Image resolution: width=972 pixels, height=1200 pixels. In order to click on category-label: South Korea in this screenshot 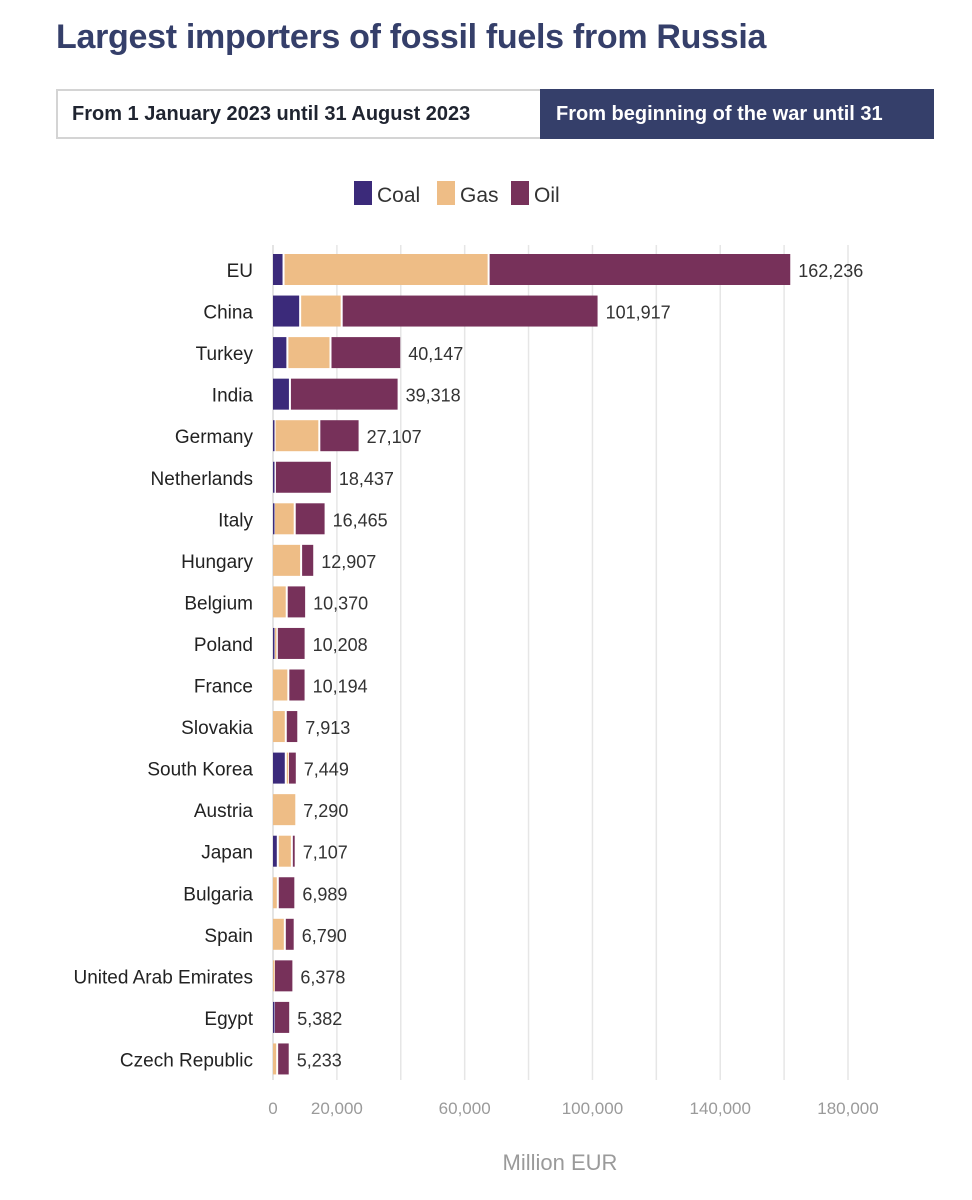, I will do `click(200, 770)`.